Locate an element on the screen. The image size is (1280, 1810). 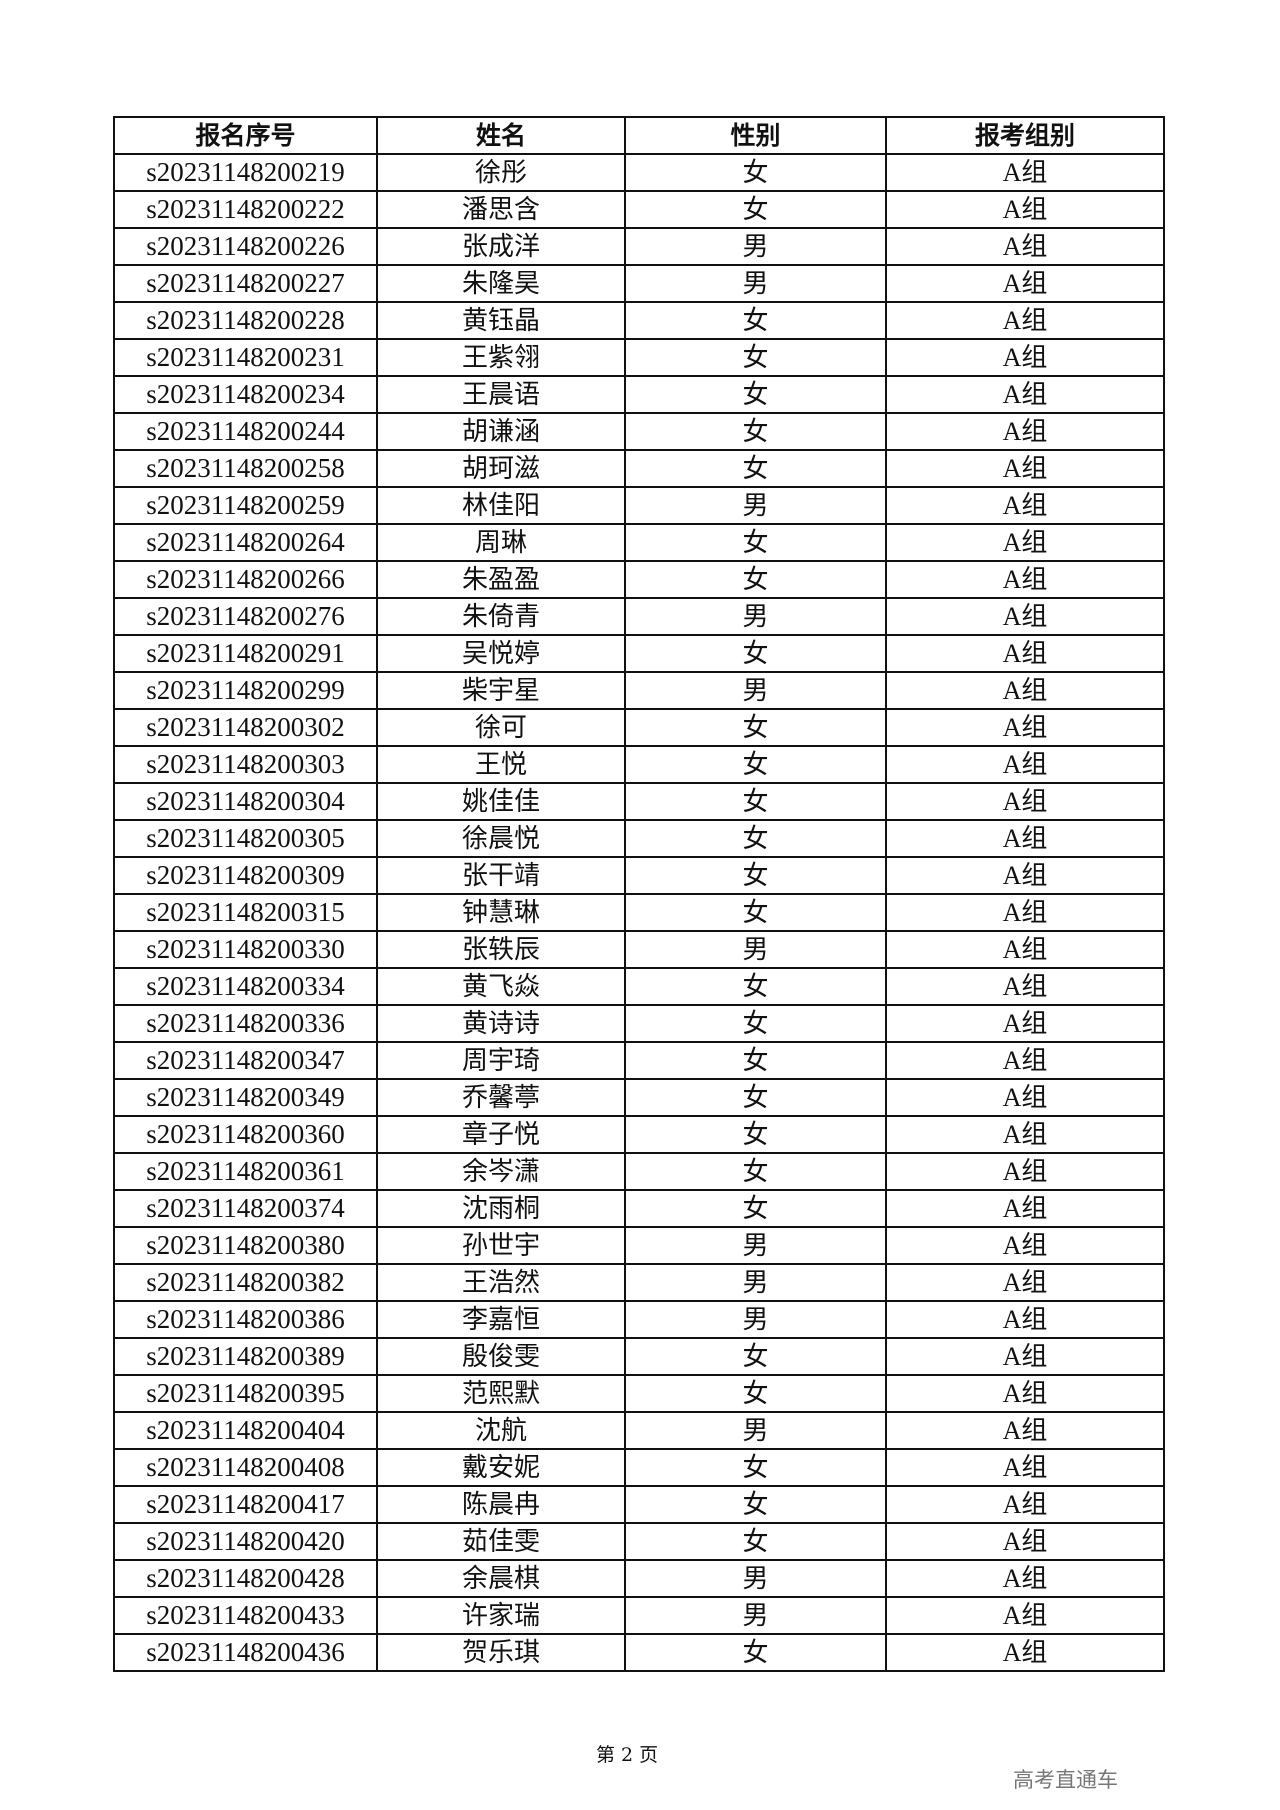
cell-name: 张干靖 is located at coordinates (501, 875).